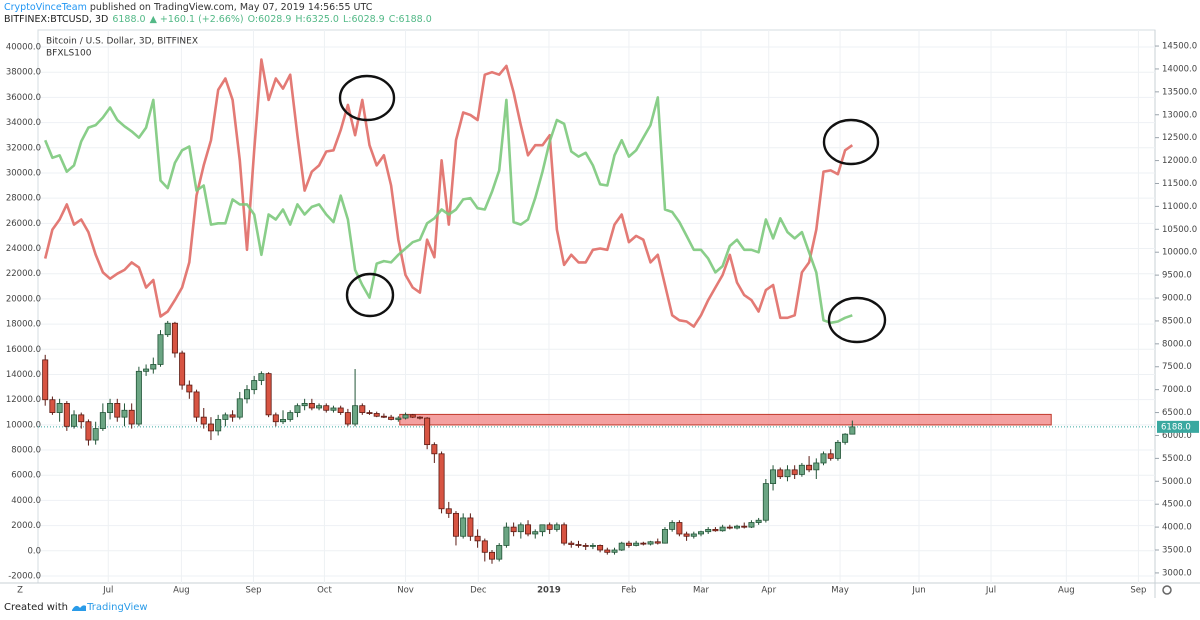 The height and width of the screenshot is (620, 1200). Describe the element at coordinates (45, 7) in the screenshot. I see `author: CryptoVinceTeam` at that location.